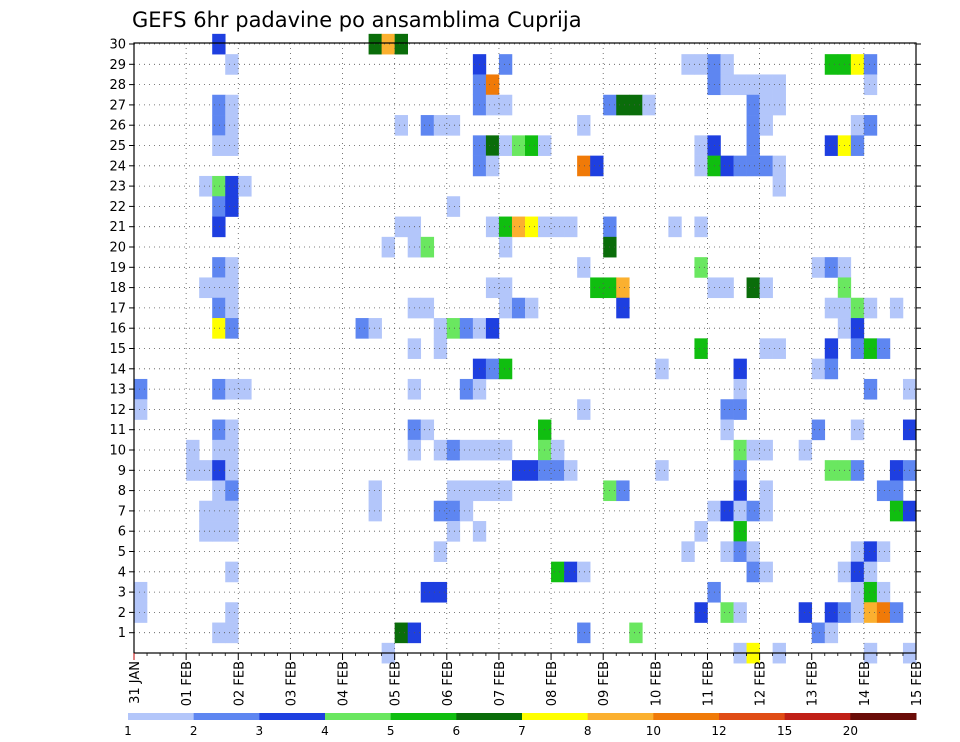  What do you see at coordinates (784, 731) in the screenshot?
I see `legend-label: 15` at bounding box center [784, 731].